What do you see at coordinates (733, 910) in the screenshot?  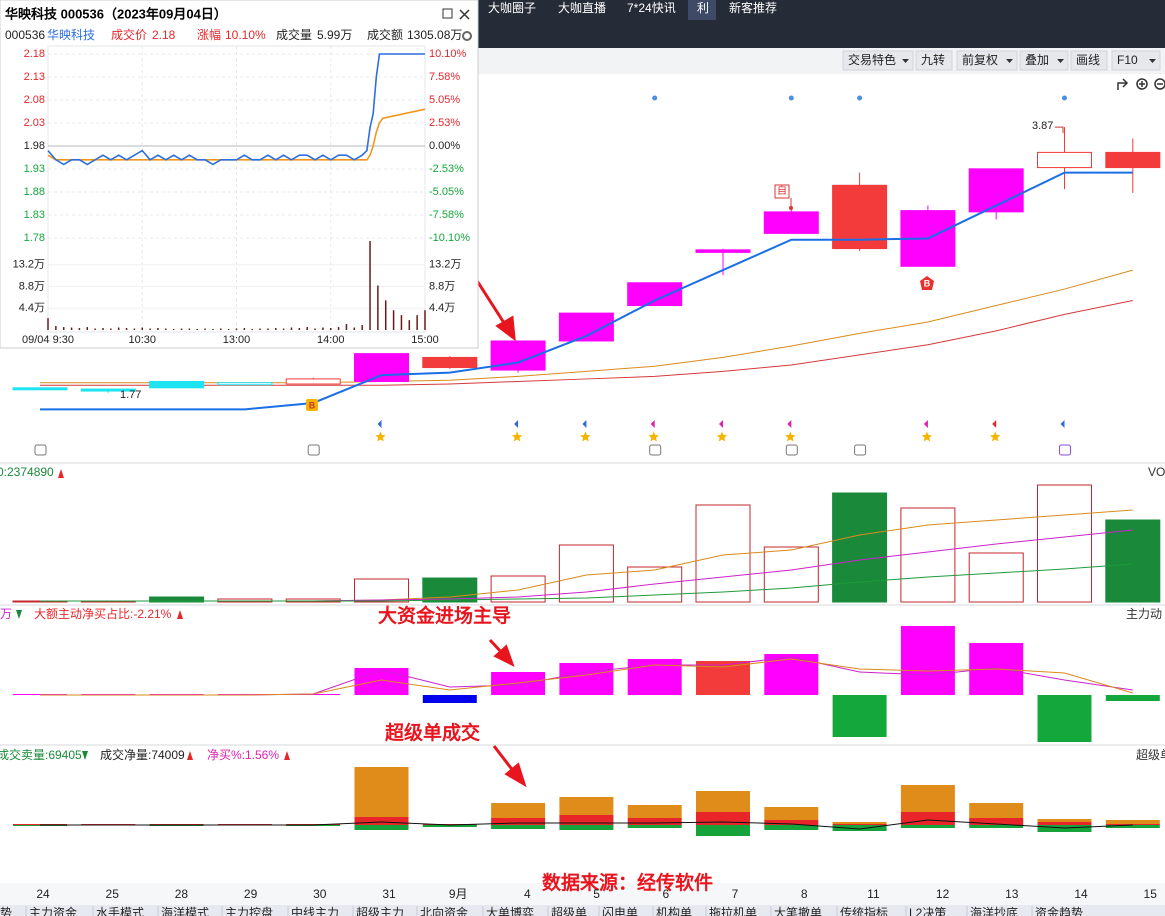 I see `bottom-tab: 拖拉机单` at bounding box center [733, 910].